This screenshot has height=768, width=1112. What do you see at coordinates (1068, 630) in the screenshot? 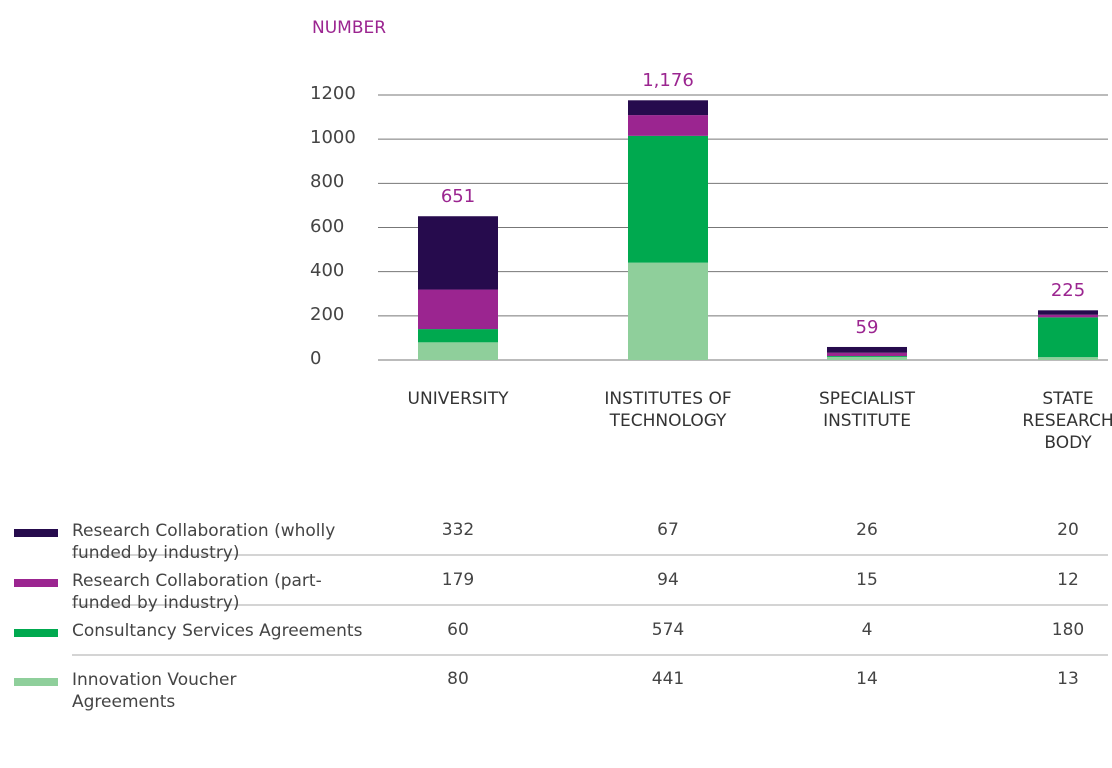
I see `table-value: 180` at bounding box center [1068, 630].